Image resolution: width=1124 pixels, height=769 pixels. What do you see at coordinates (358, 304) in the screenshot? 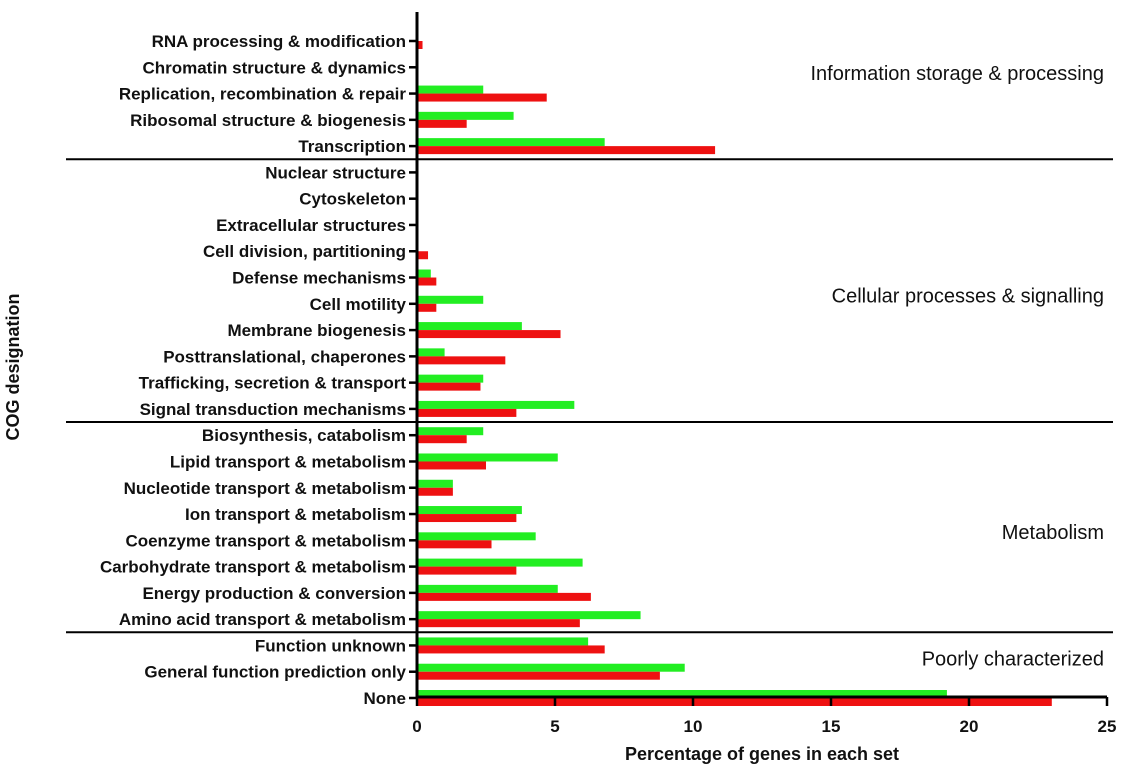
I see `category-label: Cell motility` at bounding box center [358, 304].